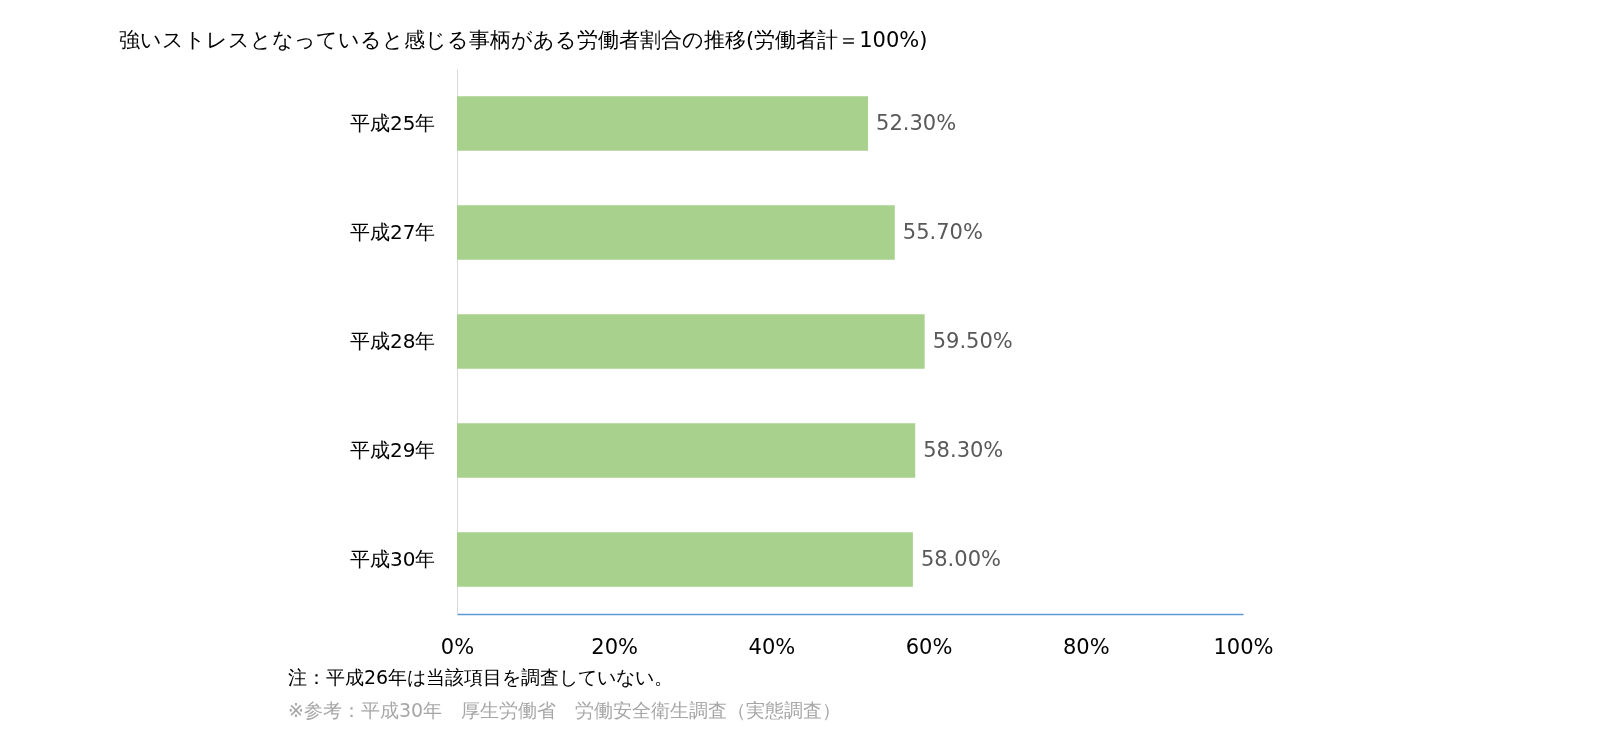 The height and width of the screenshot is (745, 1600). What do you see at coordinates (565, 710) in the screenshot?
I see `text: ※参考：平成30年 厚生労働省 労働安全衛生調査（実態調査）` at bounding box center [565, 710].